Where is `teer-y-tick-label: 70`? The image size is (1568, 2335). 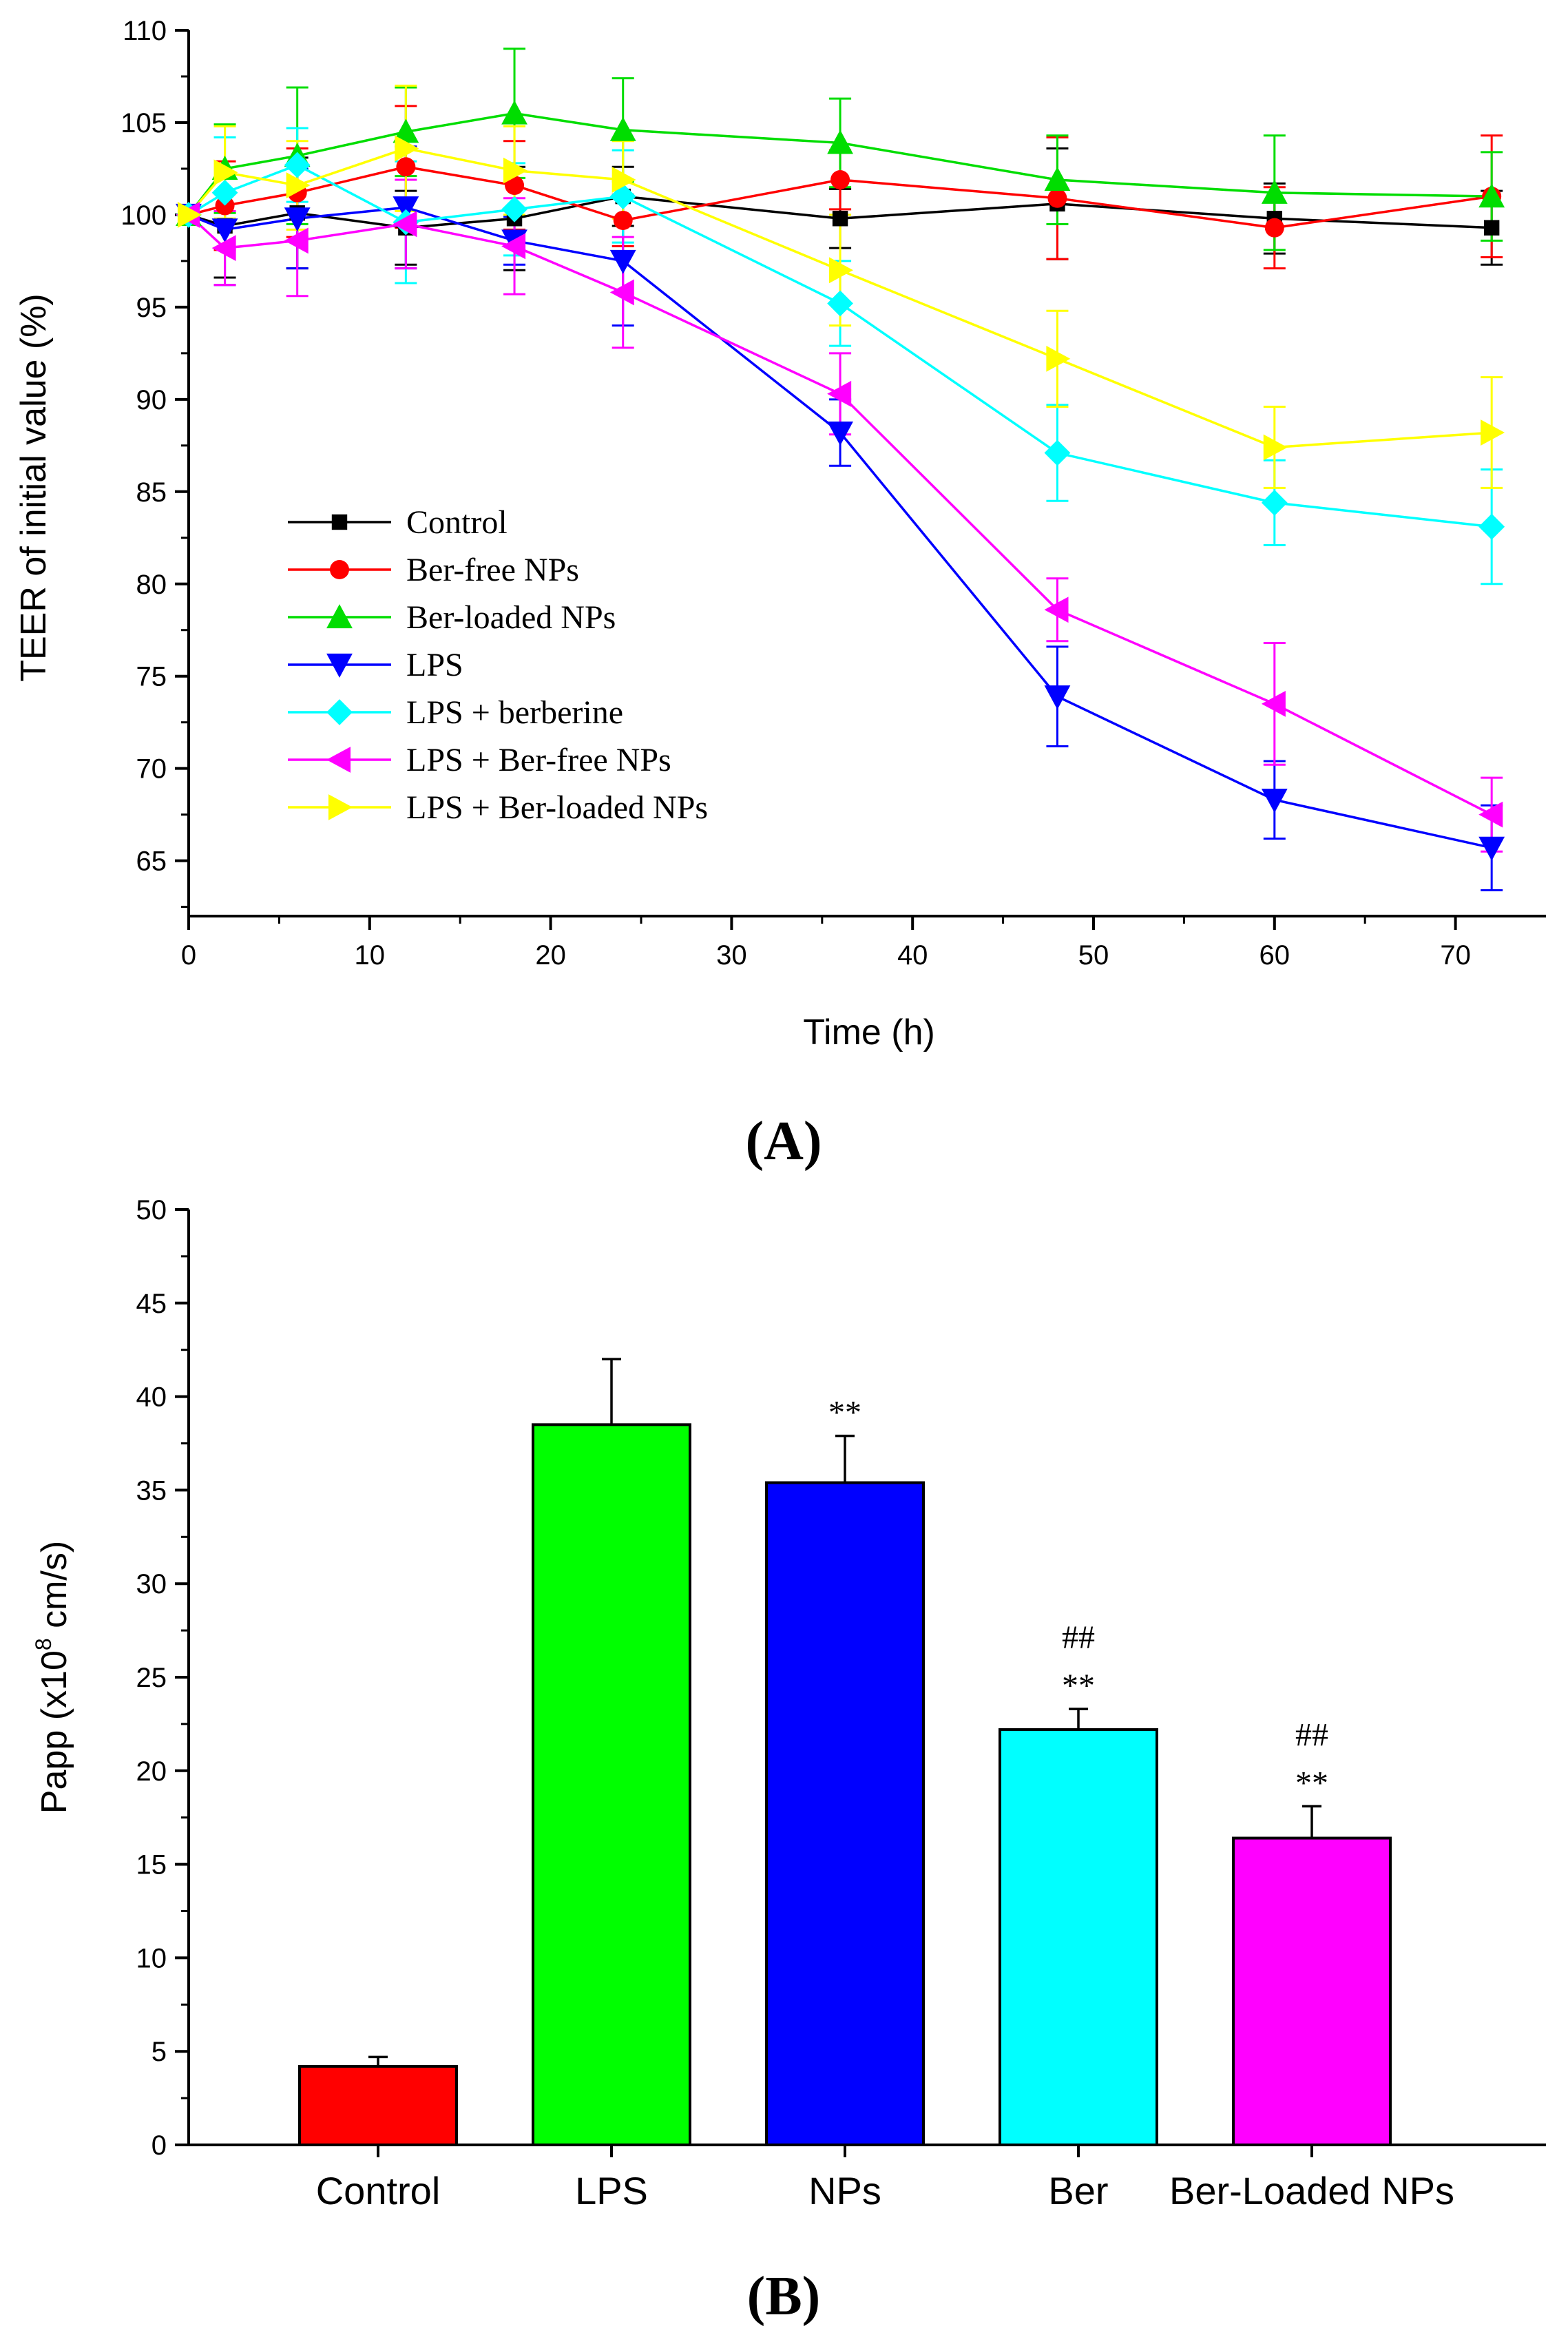 teer-y-tick-label: 70 is located at coordinates (151, 769).